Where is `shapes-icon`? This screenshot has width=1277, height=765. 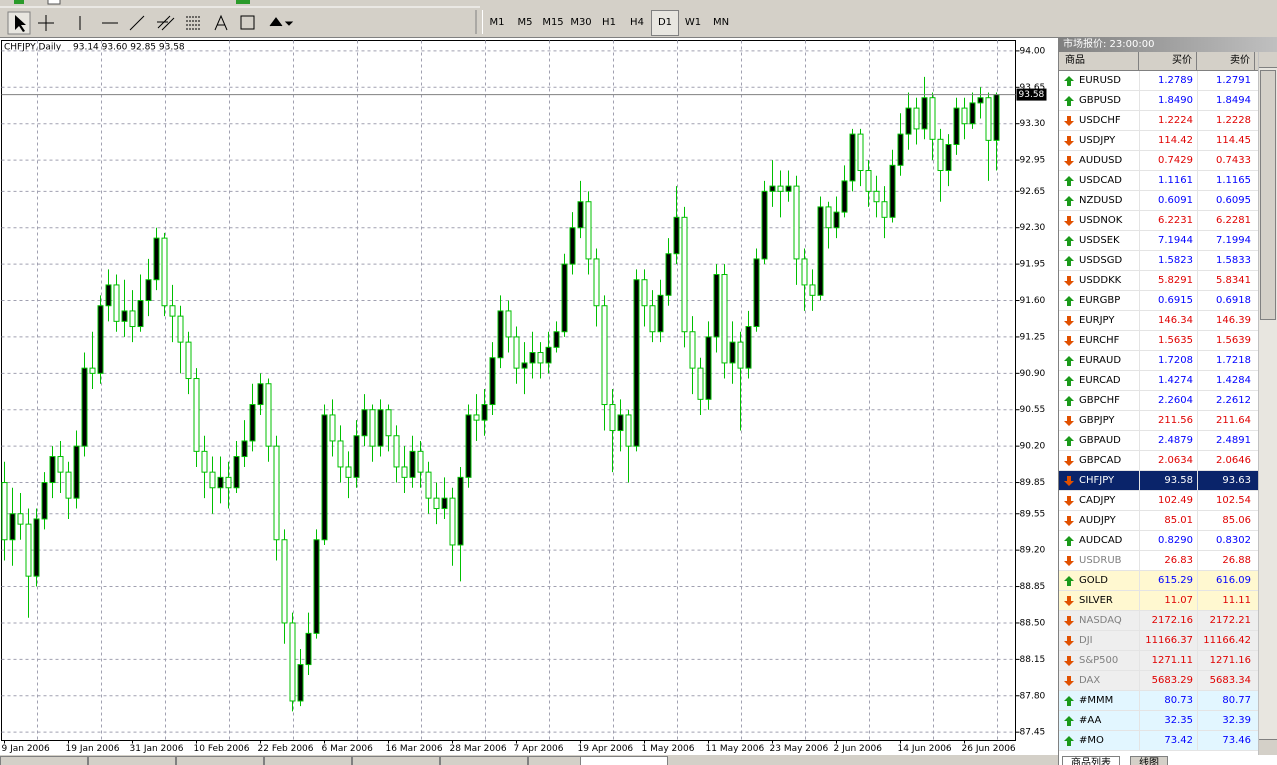 shapes-icon is located at coordinates (281, 22).